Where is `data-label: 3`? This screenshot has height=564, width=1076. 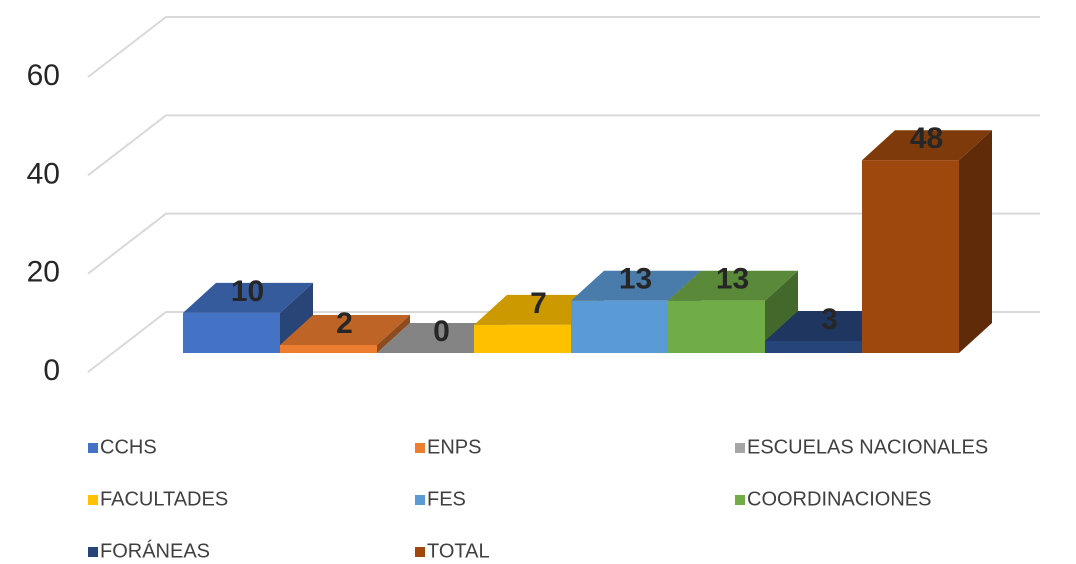
data-label: 3 is located at coordinates (829, 319).